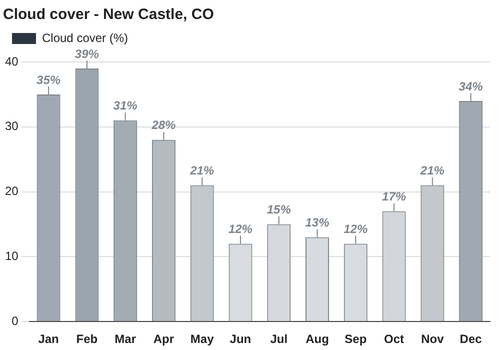 This screenshot has width=500, height=350. I want to click on x-tick-label: Nov, so click(432, 339).